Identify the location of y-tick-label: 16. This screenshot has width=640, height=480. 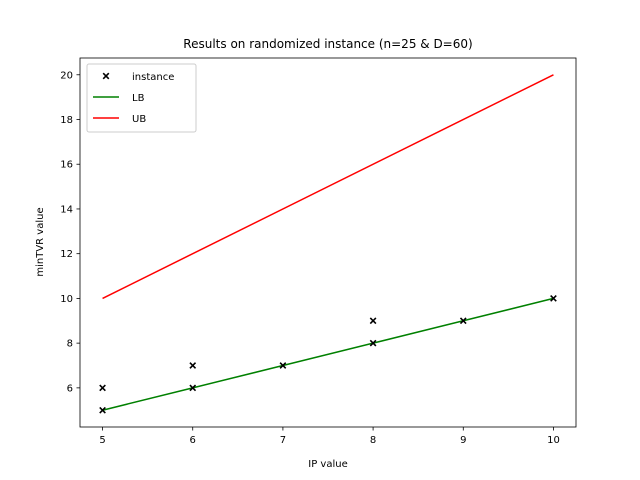
(66, 165).